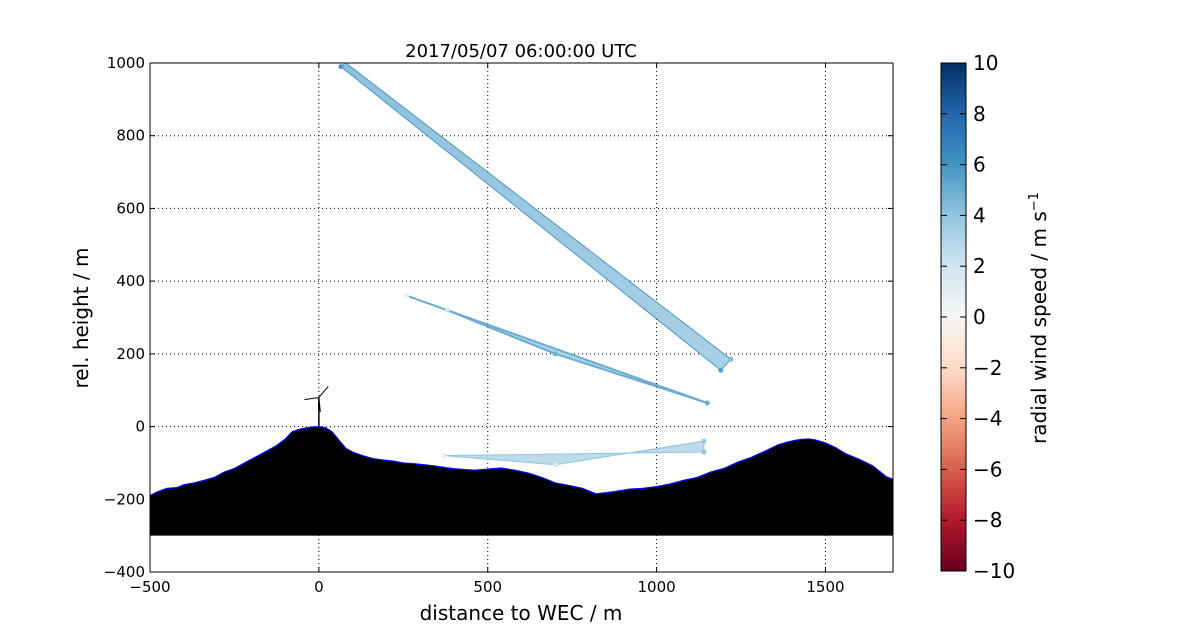 The width and height of the screenshot is (1200, 640). Describe the element at coordinates (130, 208) in the screenshot. I see `y-tick-label: 600` at that location.